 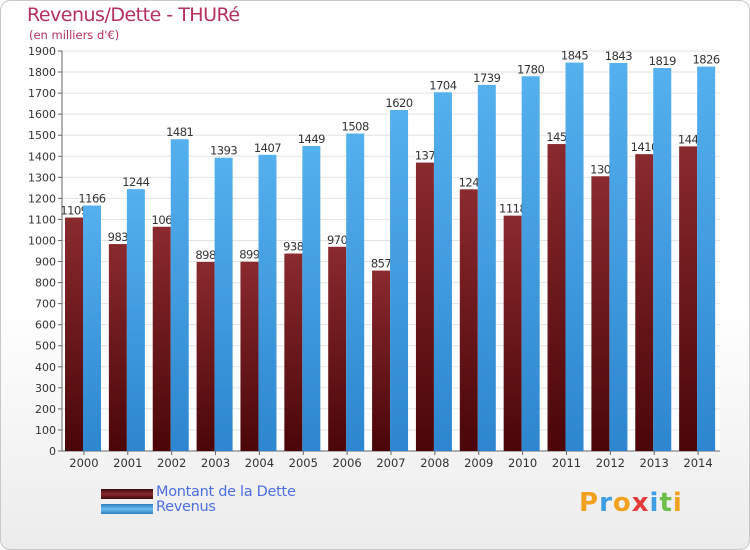 What do you see at coordinates (293, 247) in the screenshot?
I see `data-label-dette: 938` at bounding box center [293, 247].